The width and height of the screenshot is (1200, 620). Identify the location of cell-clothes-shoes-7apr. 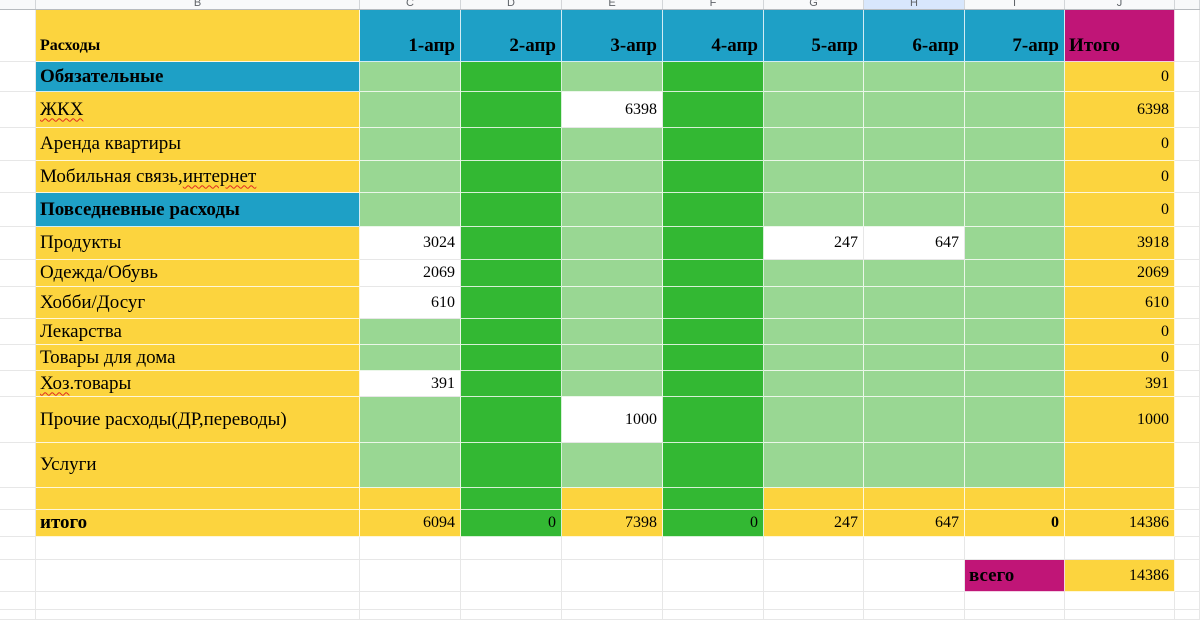
(1015, 273).